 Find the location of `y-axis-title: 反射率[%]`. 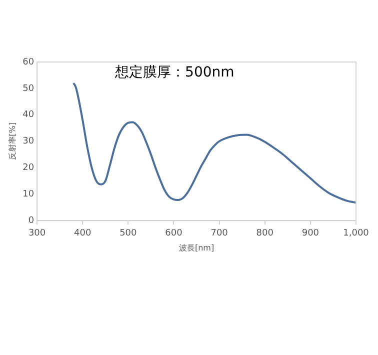

y-axis-title: 反射率[%] is located at coordinates (12, 141).